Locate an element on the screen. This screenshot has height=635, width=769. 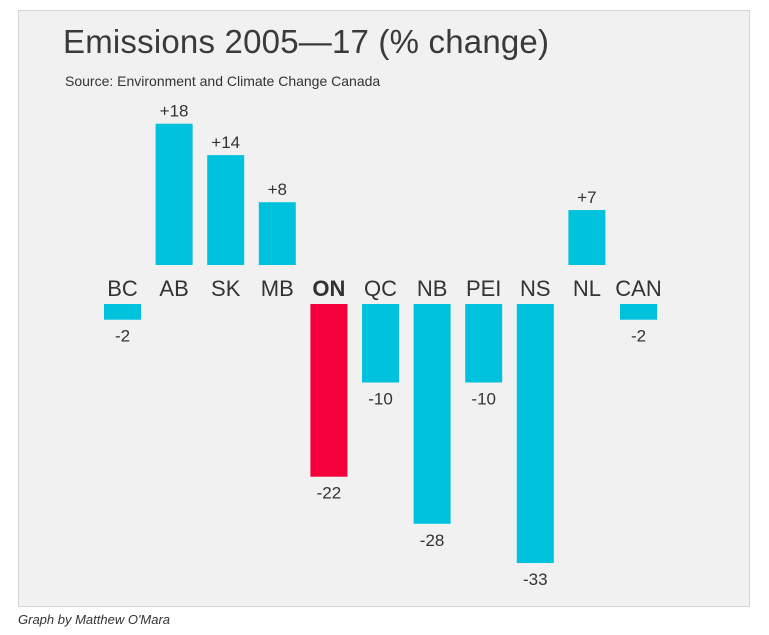
category-label-nl: NL is located at coordinates (587, 288).